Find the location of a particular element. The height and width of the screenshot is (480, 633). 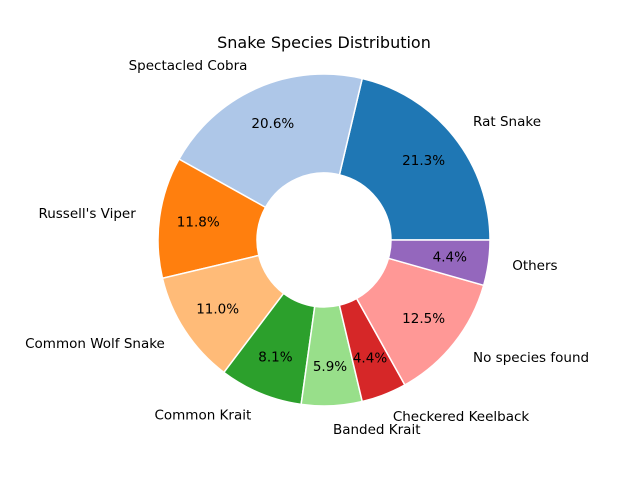

percent-label-russell-s-viper: 11.8% is located at coordinates (198, 223).